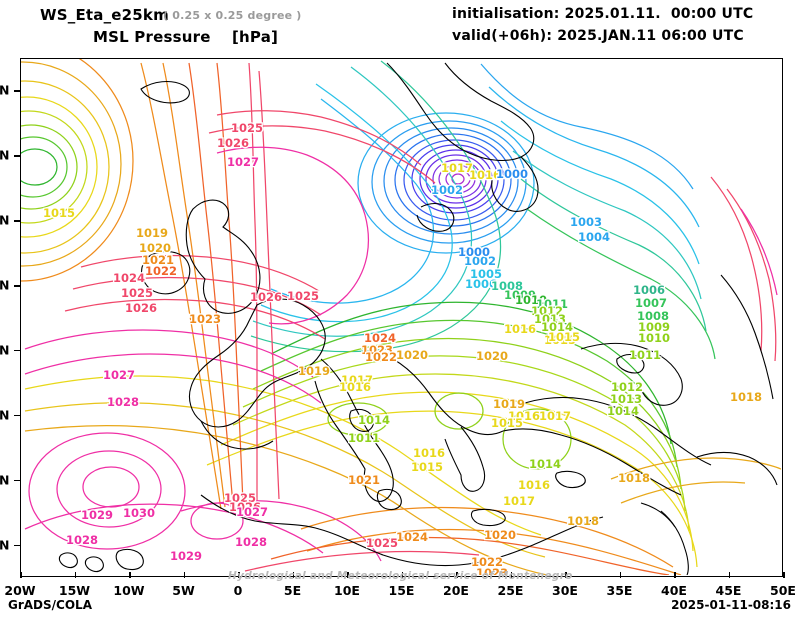  What do you see at coordinates (50, 605) in the screenshot?
I see `grads-credit: GrADS/COLA` at bounding box center [50, 605].